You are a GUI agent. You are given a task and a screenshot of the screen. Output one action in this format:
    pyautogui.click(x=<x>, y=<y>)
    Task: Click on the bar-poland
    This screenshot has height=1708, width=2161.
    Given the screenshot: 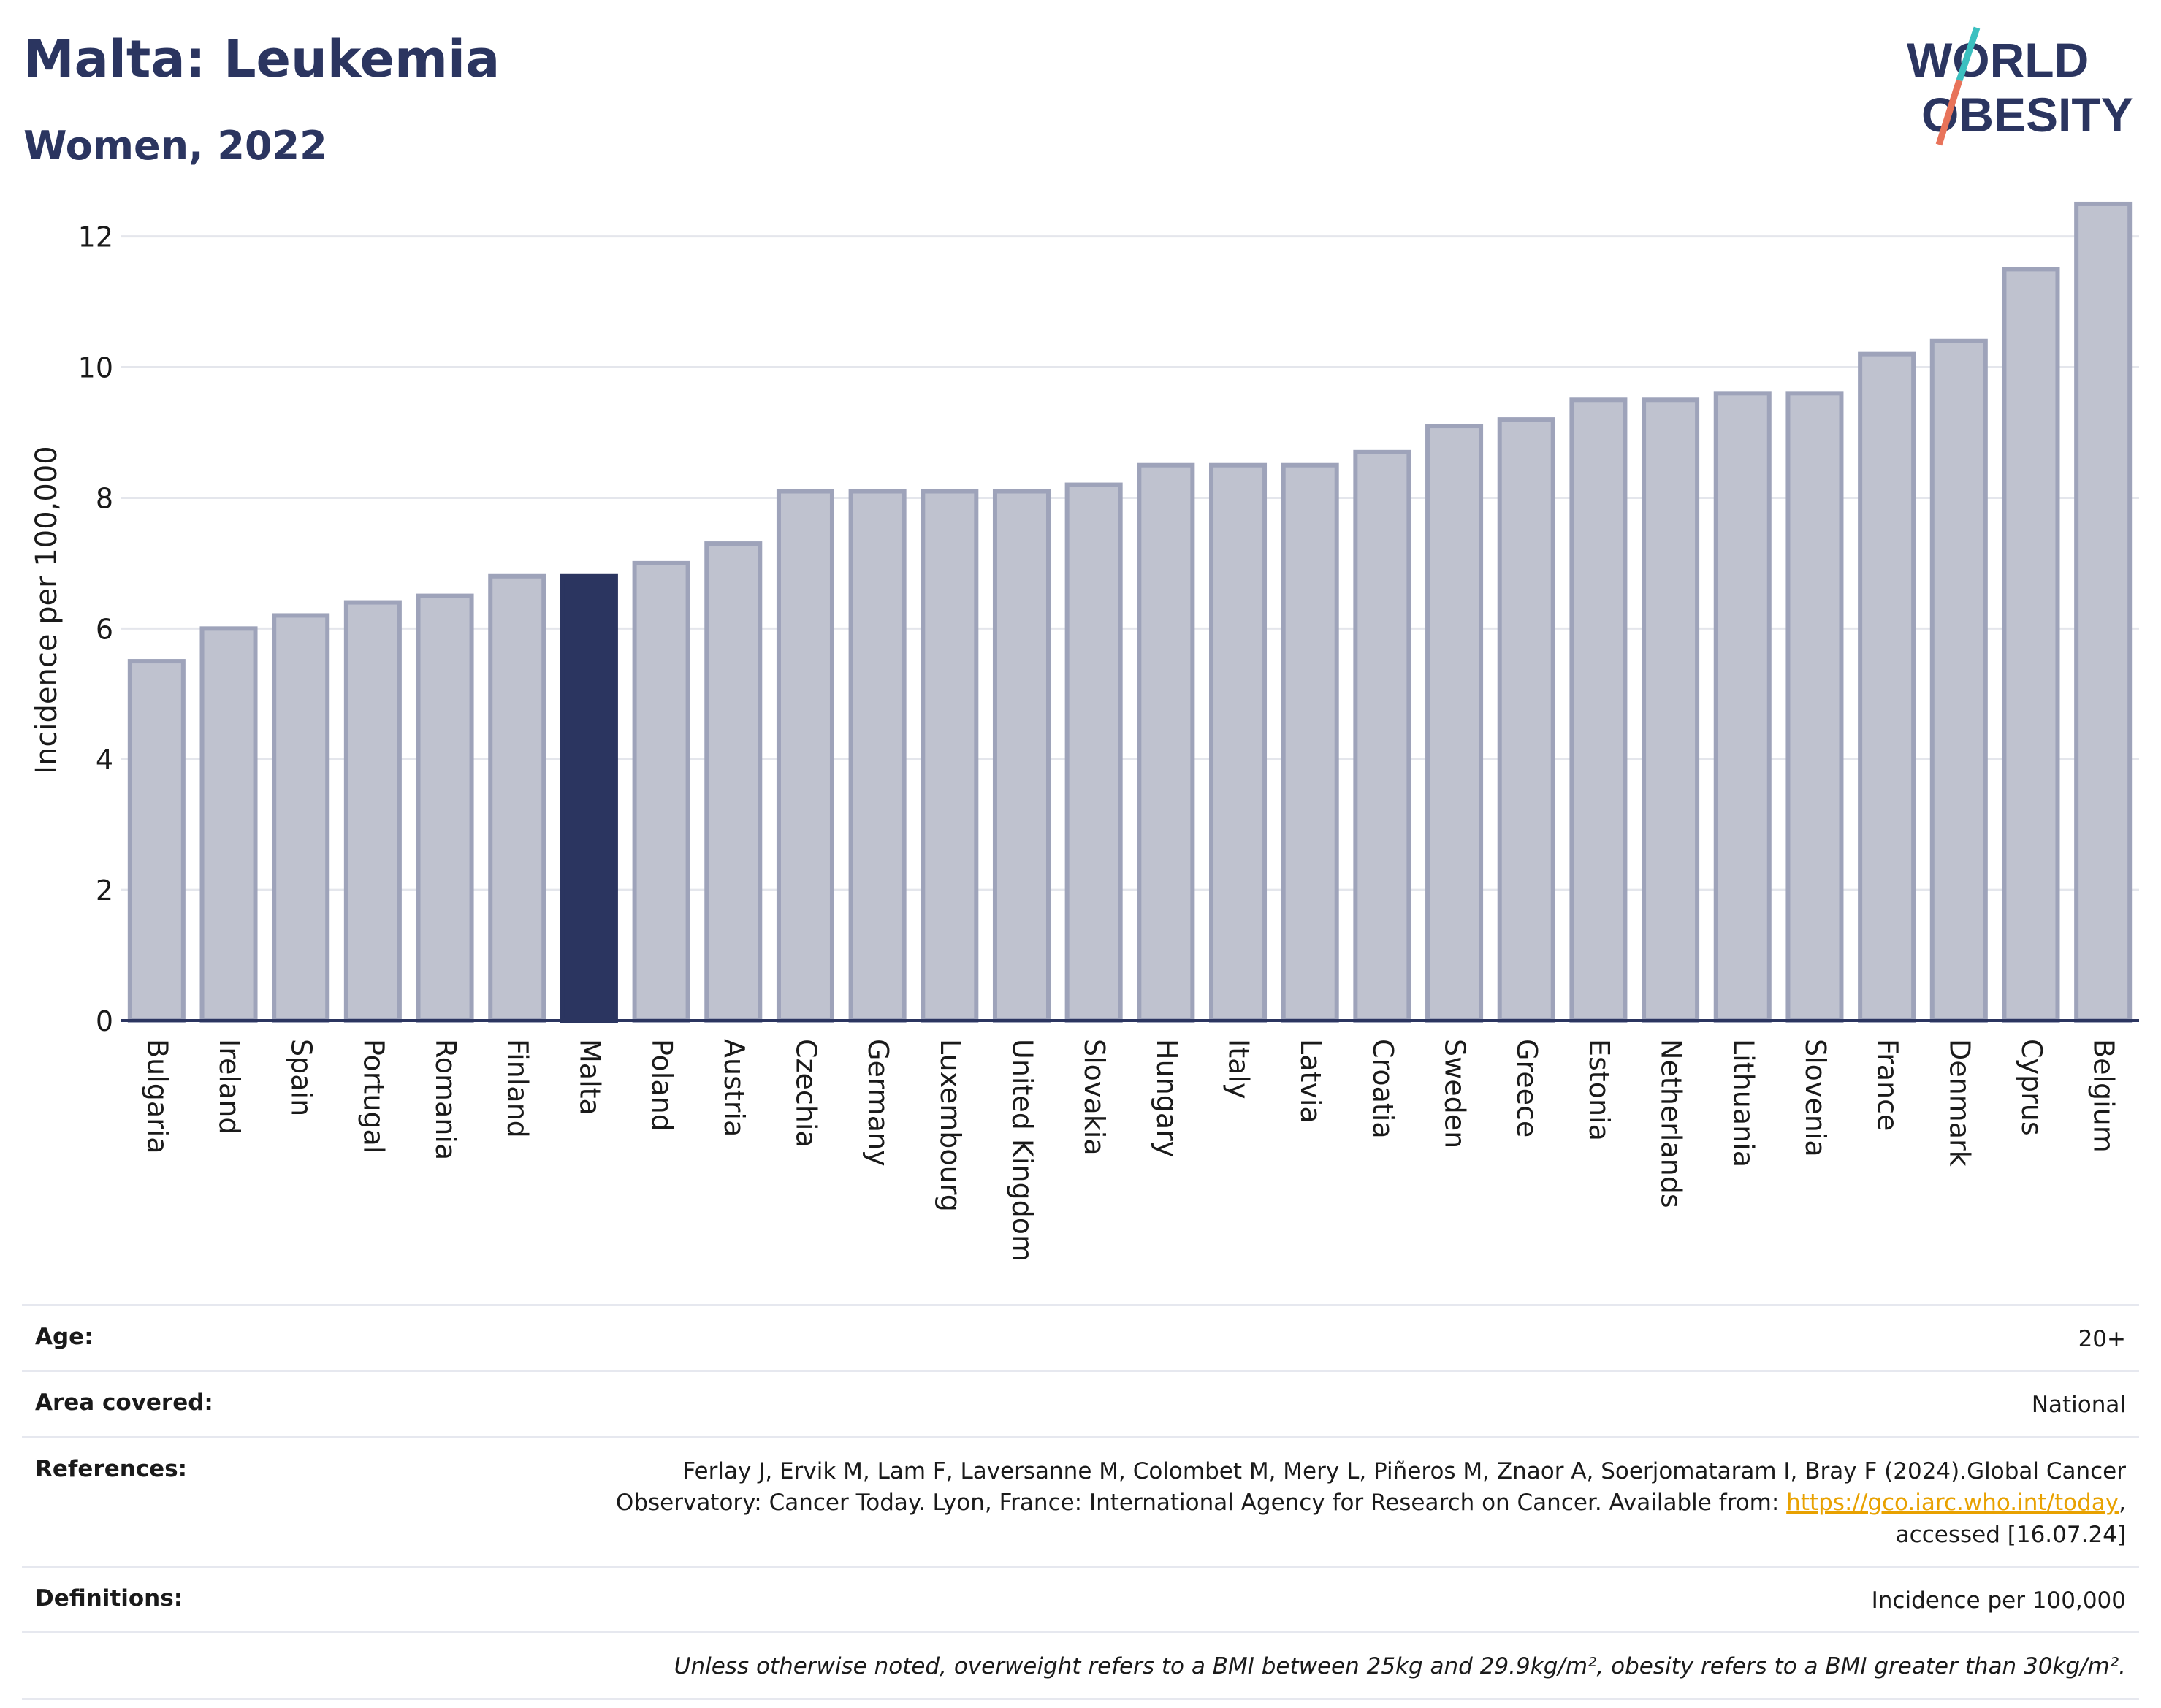 What is the action you would take?
    pyautogui.click(x=661, y=791)
    